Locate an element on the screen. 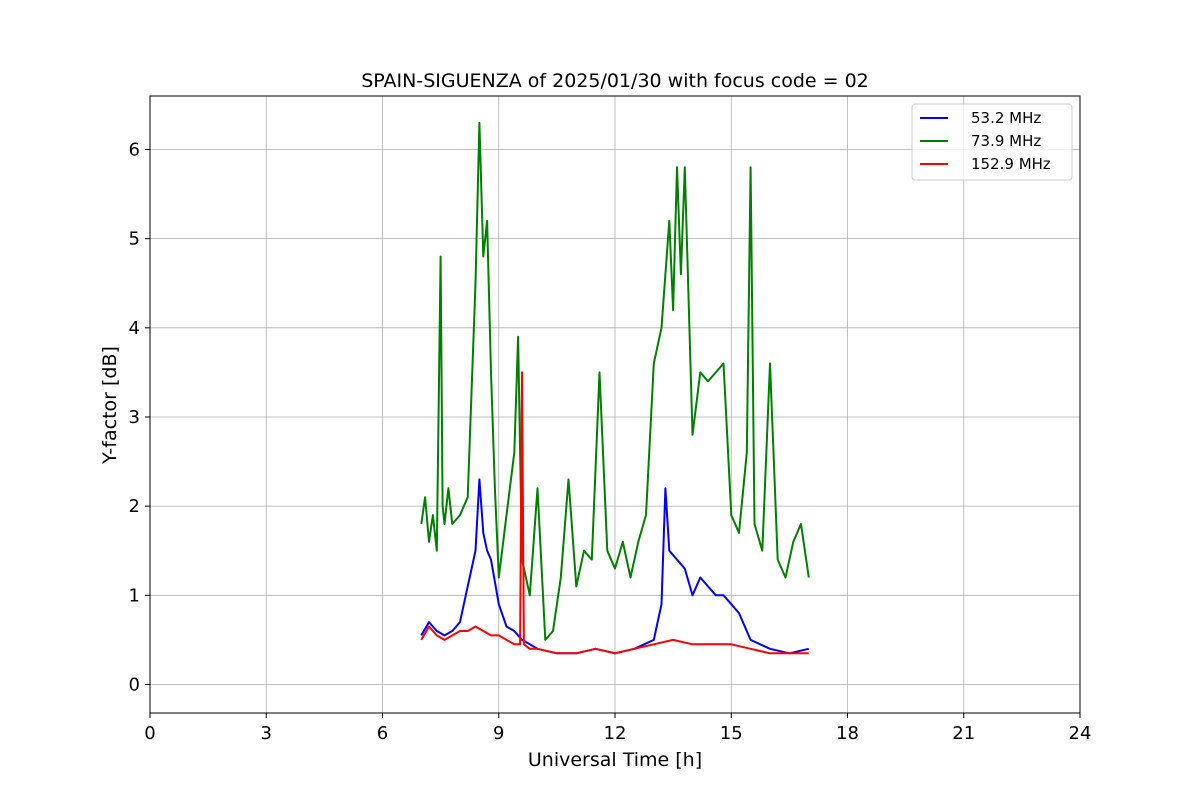 Image resolution: width=1200 pixels, height=800 pixels. x-tick-label: 24 is located at coordinates (1080, 733).